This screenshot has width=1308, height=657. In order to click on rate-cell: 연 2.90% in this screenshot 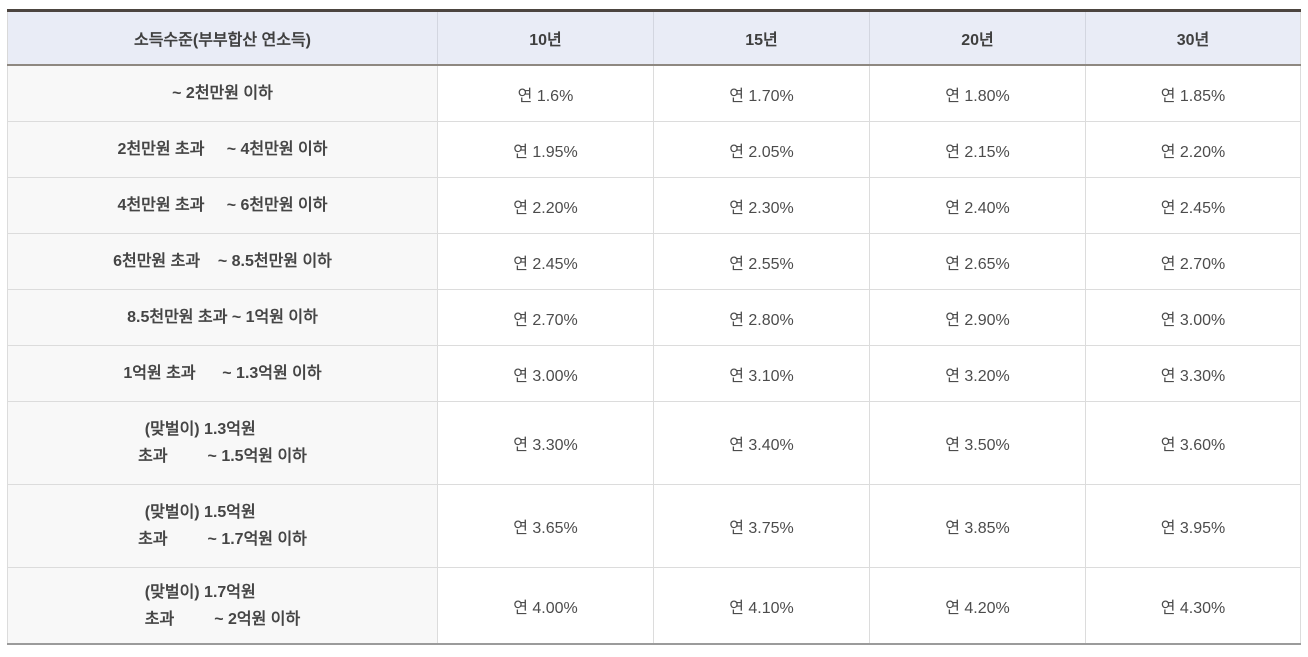, I will do `click(977, 317)`.